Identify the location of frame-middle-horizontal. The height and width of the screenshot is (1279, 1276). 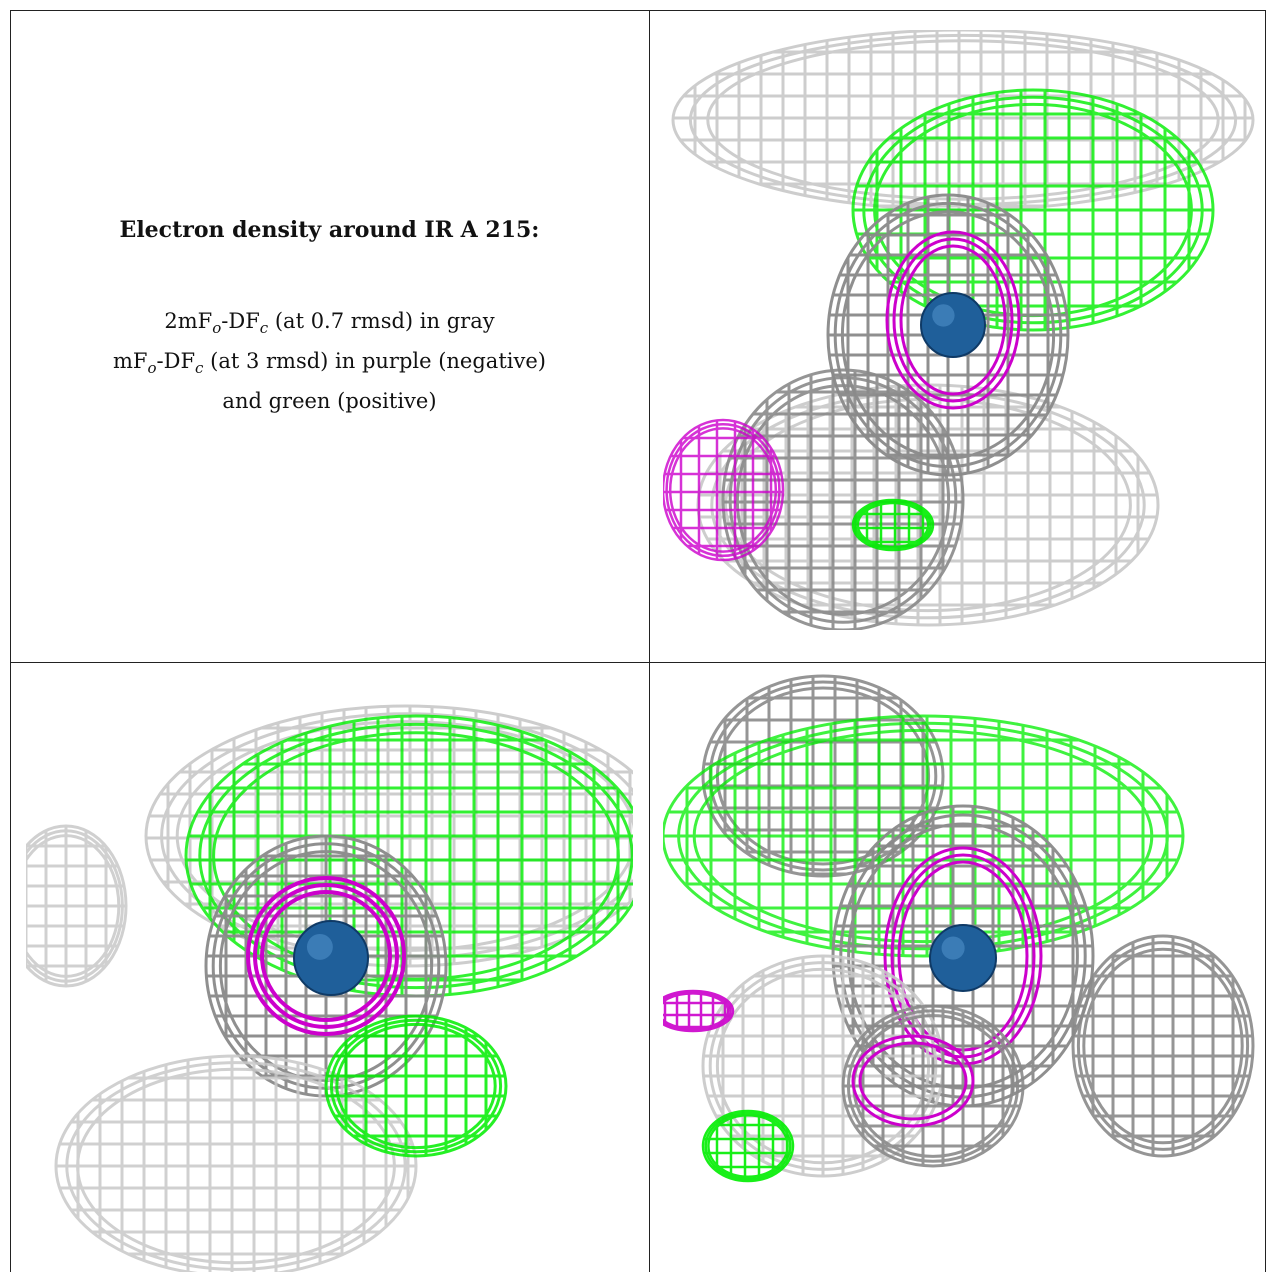
(638, 662).